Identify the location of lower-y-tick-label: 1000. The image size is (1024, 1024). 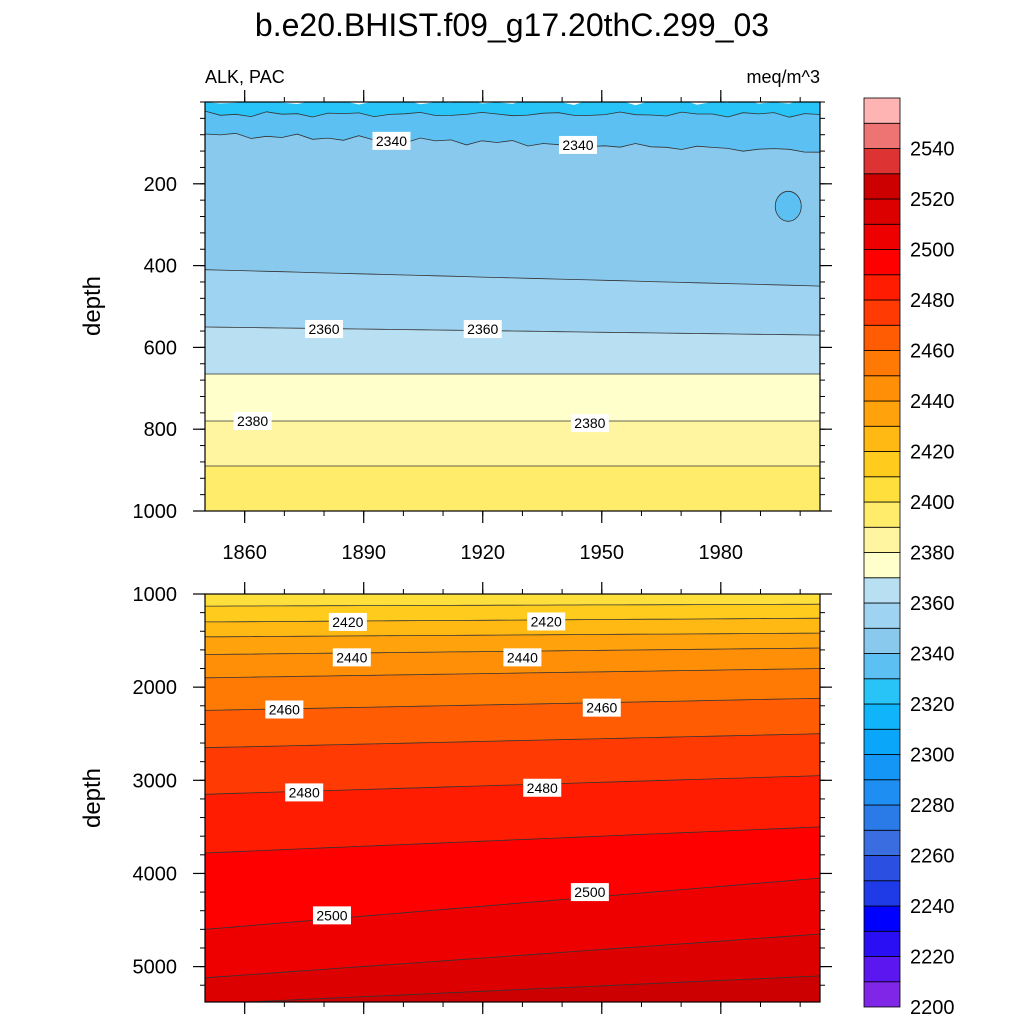
(155, 595).